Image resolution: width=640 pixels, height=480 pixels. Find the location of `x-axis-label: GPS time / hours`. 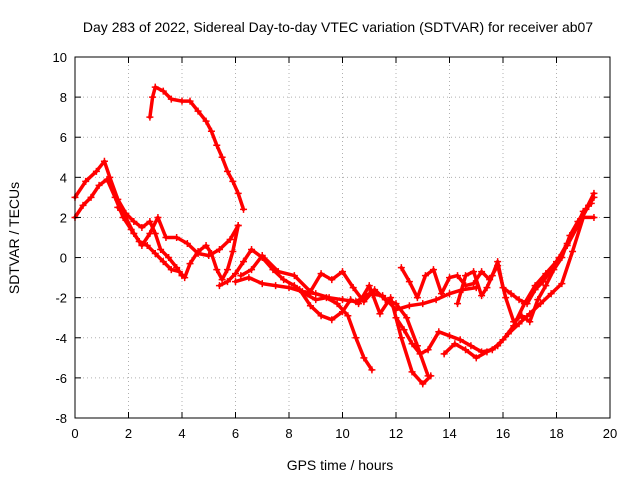

x-axis-label: GPS time / hours is located at coordinates (340, 465).